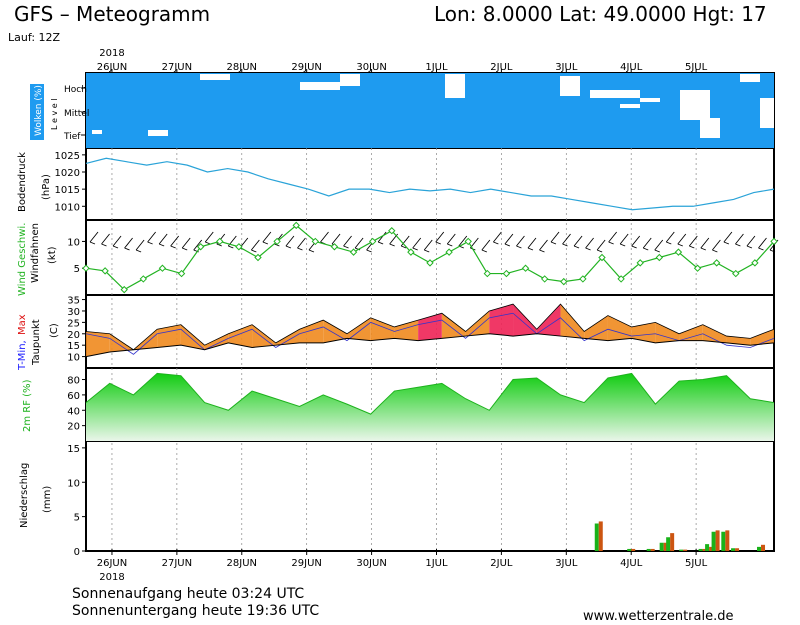 The width and height of the screenshot is (800, 625). What do you see at coordinates (73, 346) in the screenshot?
I see `temperature-tick-label: 15` at bounding box center [73, 346].